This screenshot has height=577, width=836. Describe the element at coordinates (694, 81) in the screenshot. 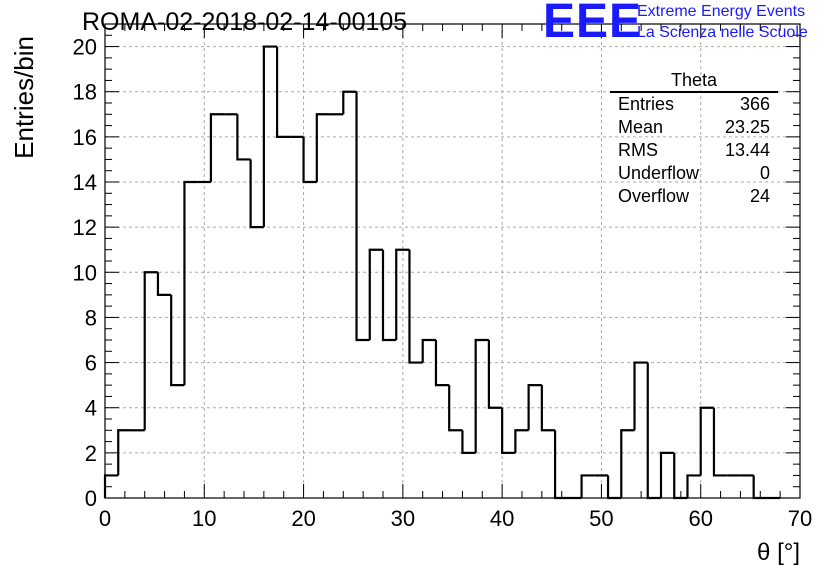

I see `stats-title: Theta` at that location.